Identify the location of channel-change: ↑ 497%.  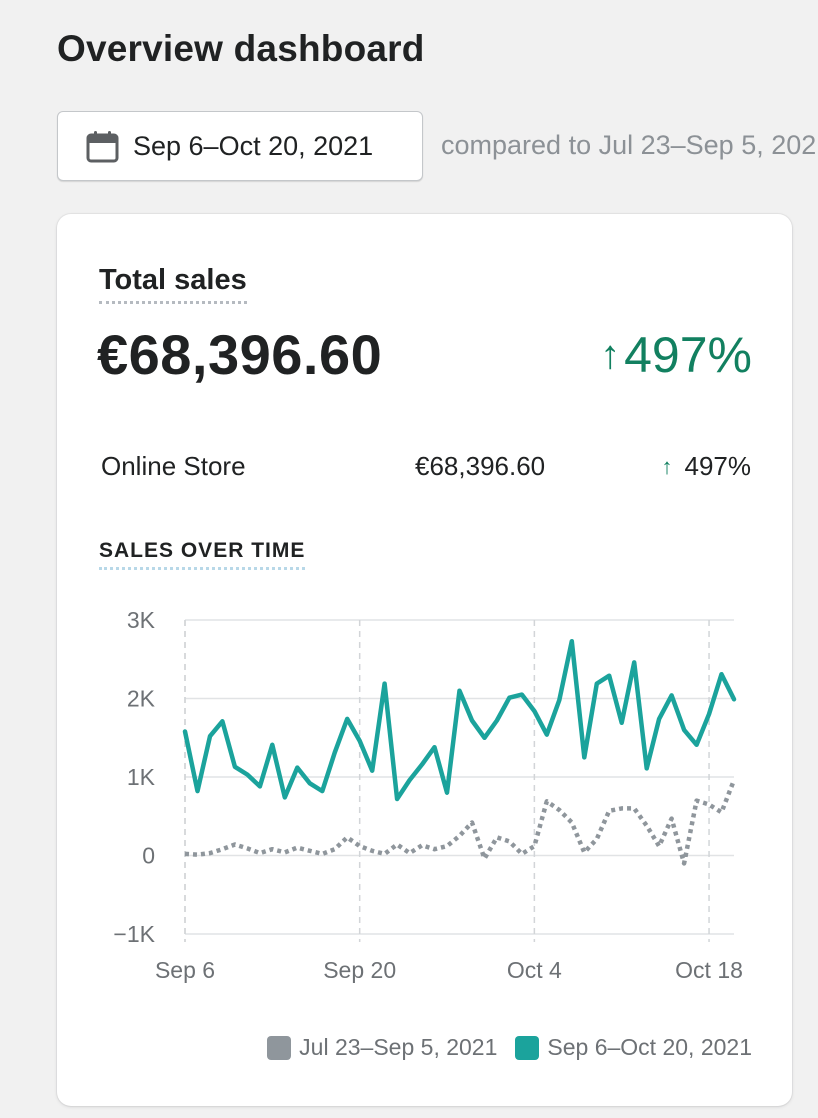
(707, 466).